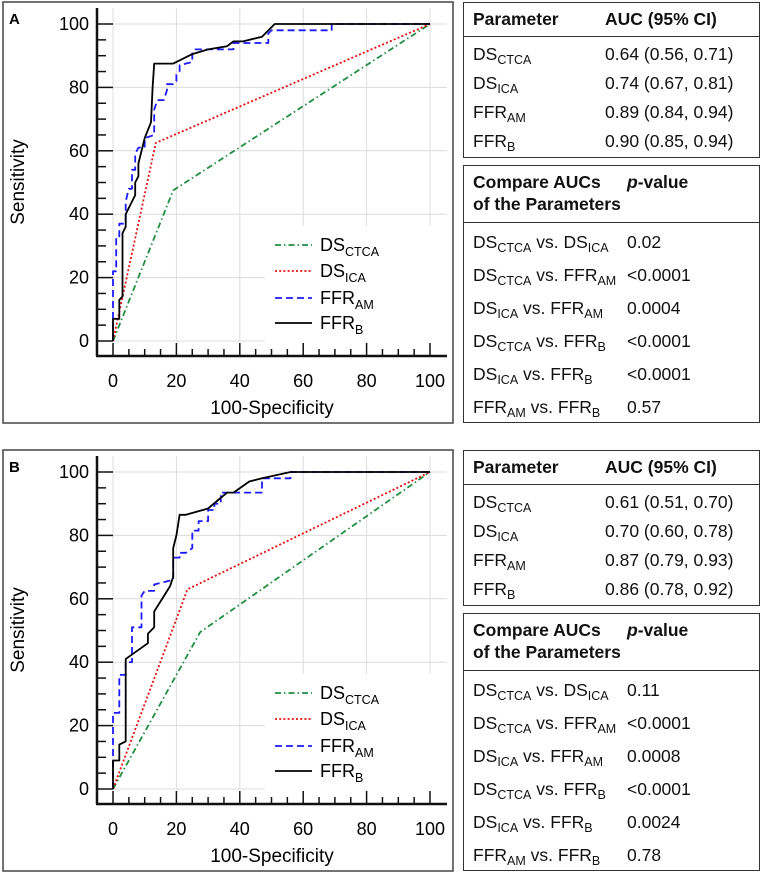 This screenshot has width=765, height=878. What do you see at coordinates (643, 690) in the screenshot?
I see `pvalue-cell: 0.11` at bounding box center [643, 690].